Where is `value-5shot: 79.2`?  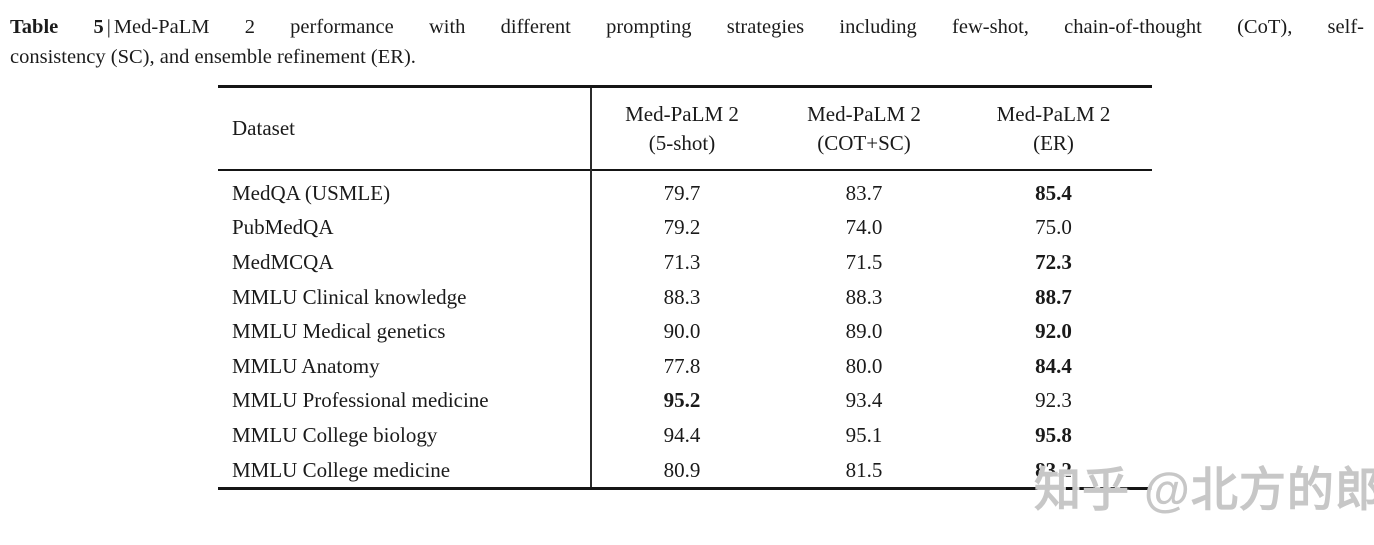
value-5shot: 79.2 is located at coordinates (682, 227).